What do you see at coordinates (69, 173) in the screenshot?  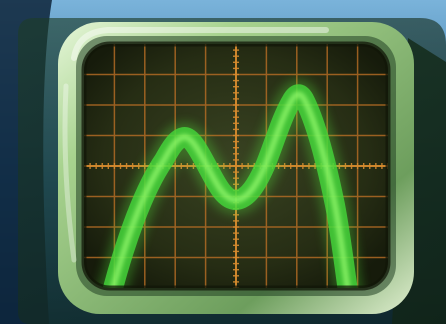 I see `bezel-highlight-left` at bounding box center [69, 173].